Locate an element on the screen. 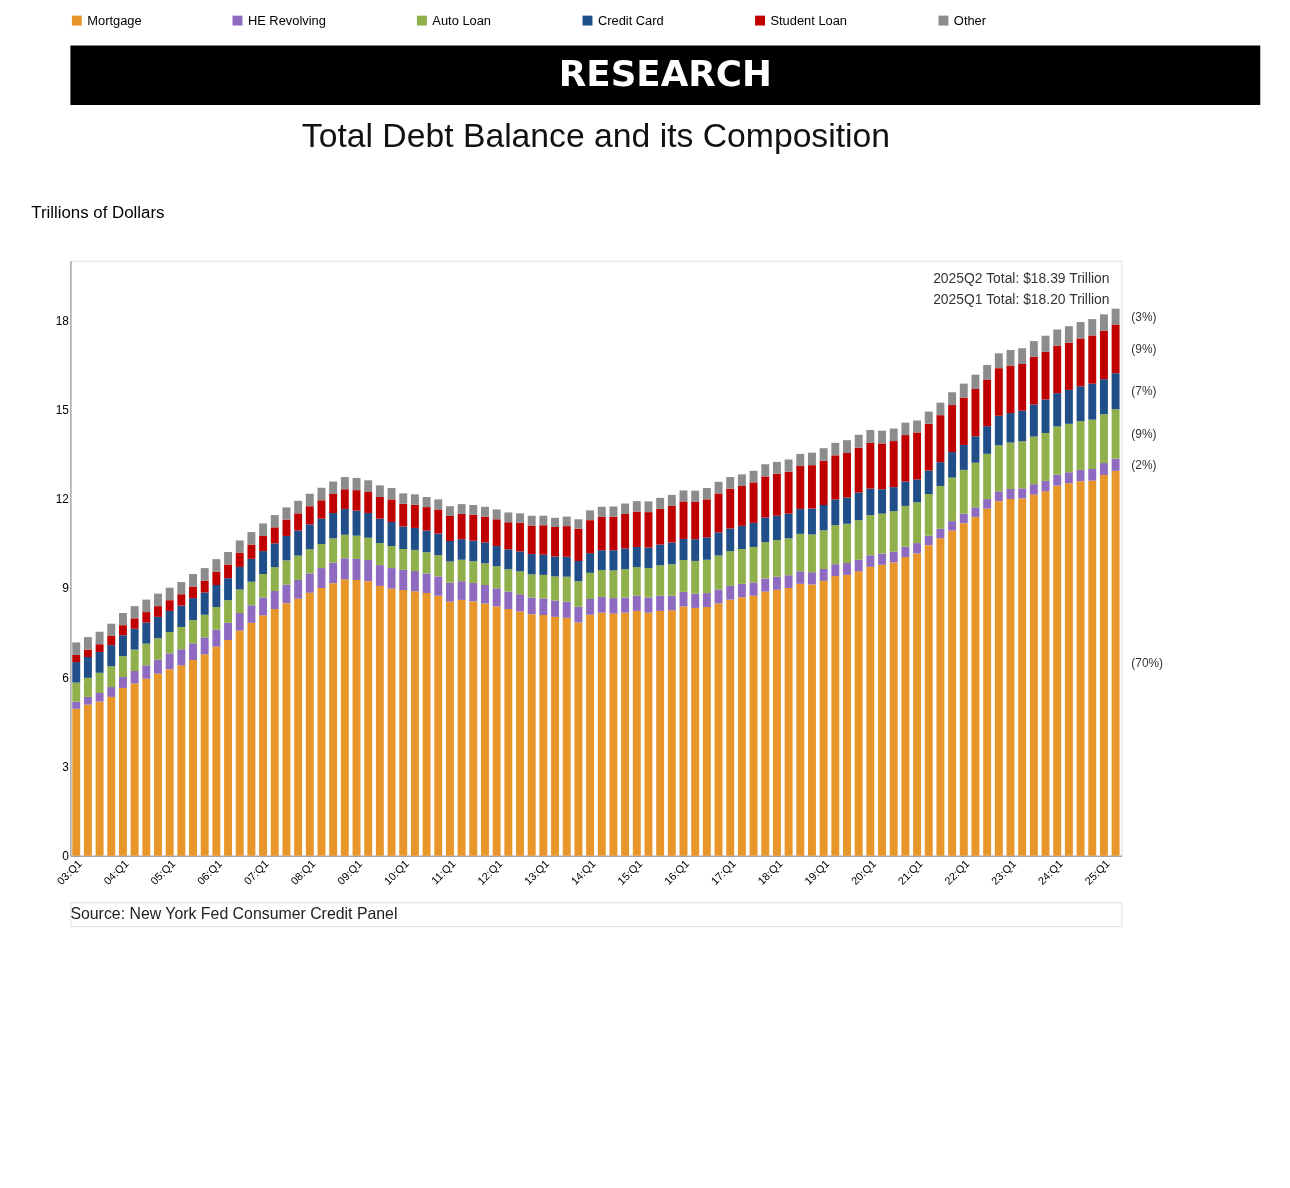 The height and width of the screenshot is (1188, 1290). y-axis-title: Trillions of Dollars is located at coordinates (98, 212).